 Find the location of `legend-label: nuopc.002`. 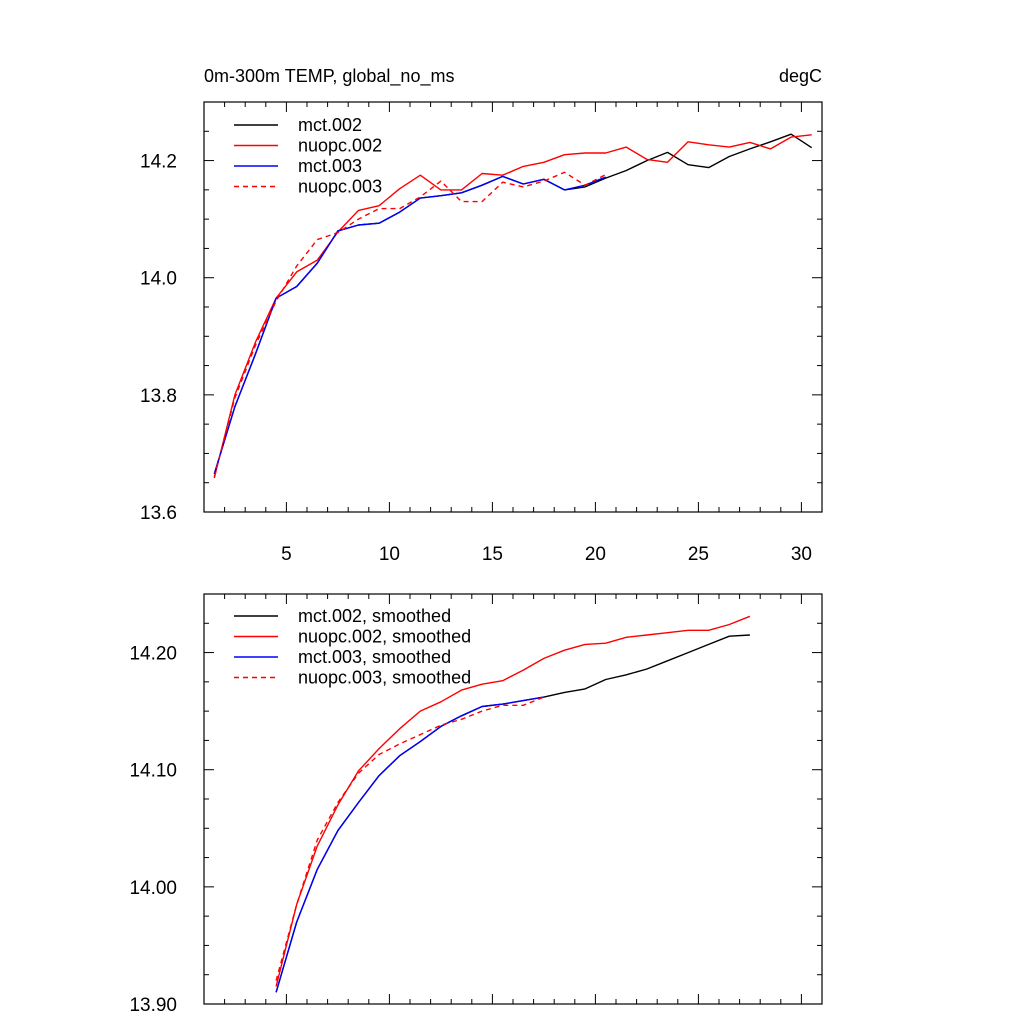

legend-label: nuopc.002 is located at coordinates (340, 146).